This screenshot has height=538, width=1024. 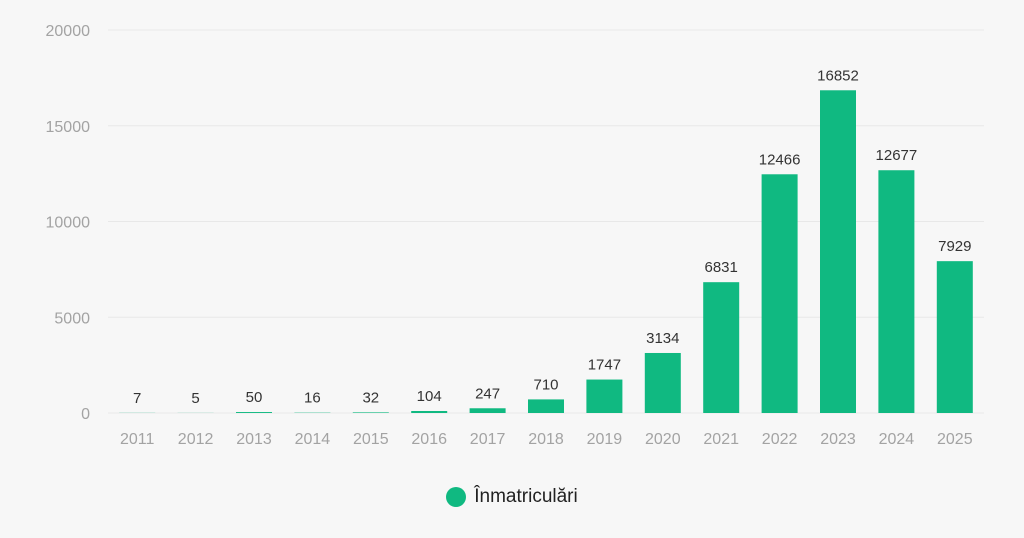 What do you see at coordinates (456, 497) in the screenshot?
I see `legend-swatch` at bounding box center [456, 497].